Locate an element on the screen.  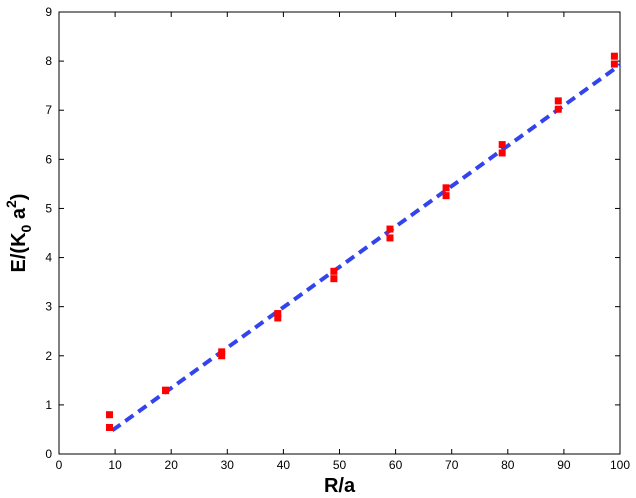
y-tick-label: 8 is located at coordinates (48, 61).